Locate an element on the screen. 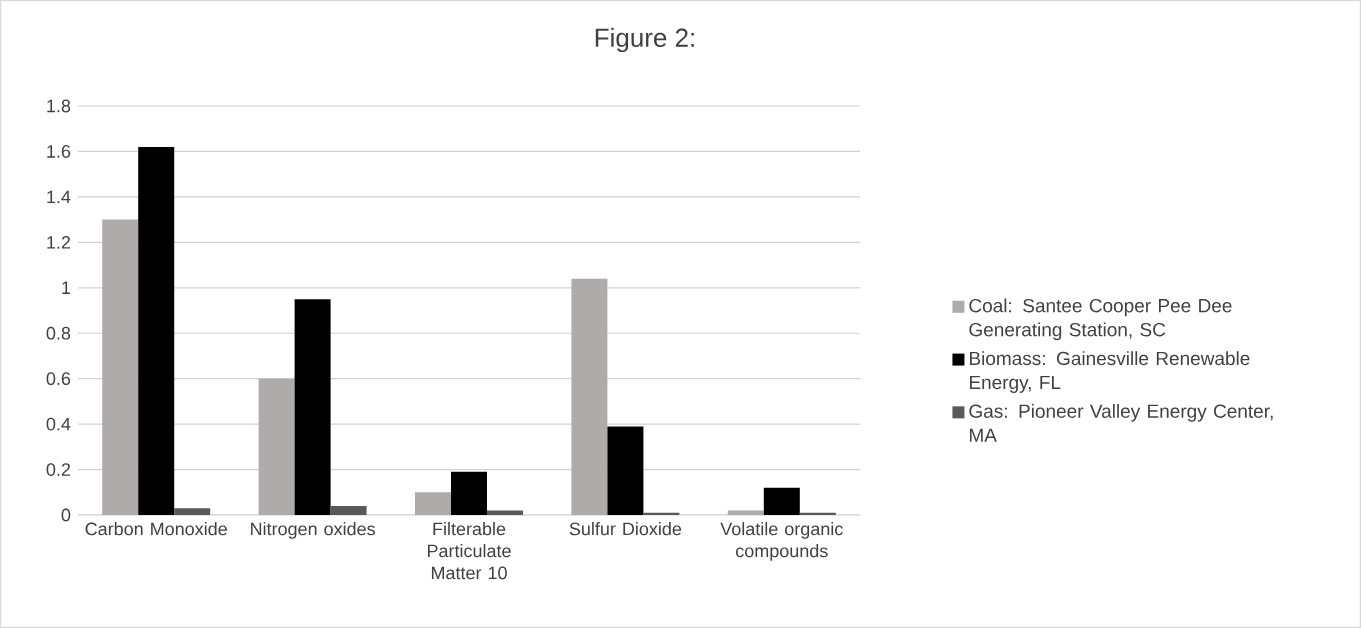 Image resolution: width=1361 pixels, height=628 pixels. chart-title: Figure 2: is located at coordinates (644, 40).